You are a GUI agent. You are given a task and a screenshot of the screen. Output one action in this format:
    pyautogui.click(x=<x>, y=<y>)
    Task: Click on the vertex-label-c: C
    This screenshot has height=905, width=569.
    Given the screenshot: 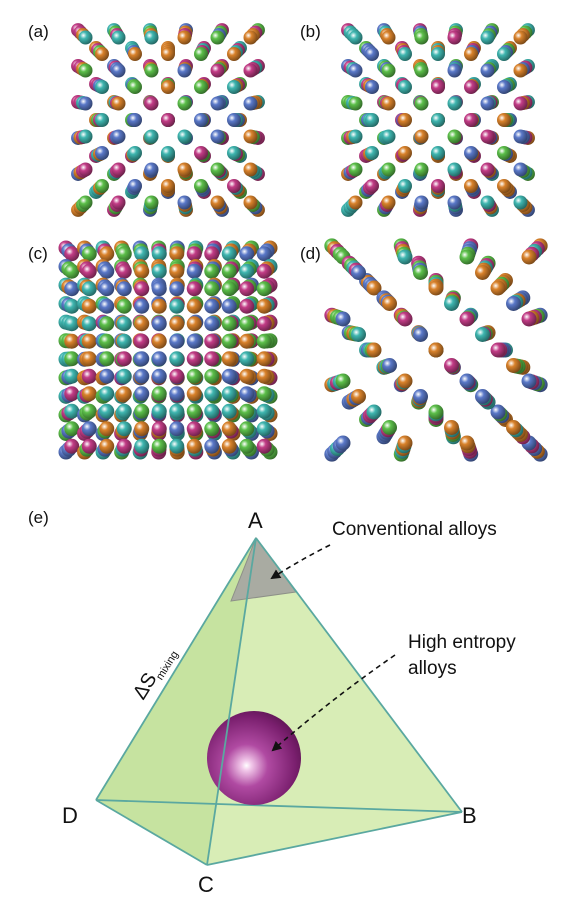 What is the action you would take?
    pyautogui.click(x=206, y=884)
    